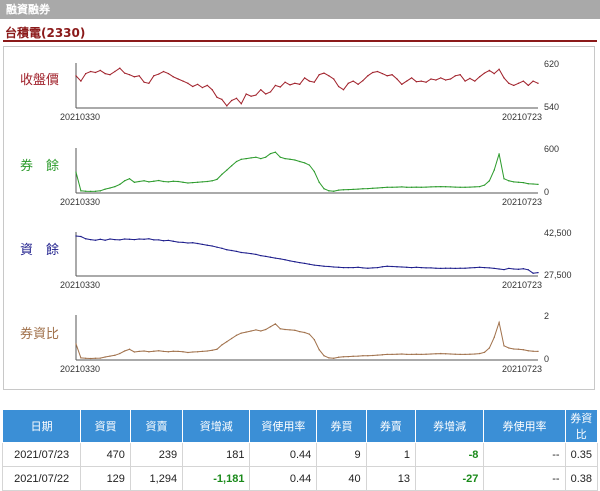 The height and width of the screenshot is (491, 600). I want to click on panel-label: 資 餘, so click(39, 250).